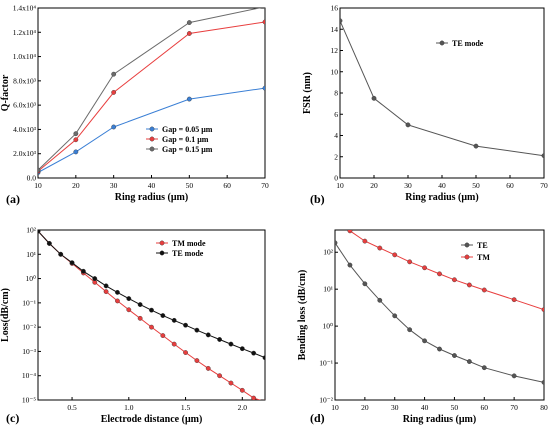  What do you see at coordinates (129, 407) in the screenshot?
I see `x-tick-label: 1.0` at bounding box center [129, 407].